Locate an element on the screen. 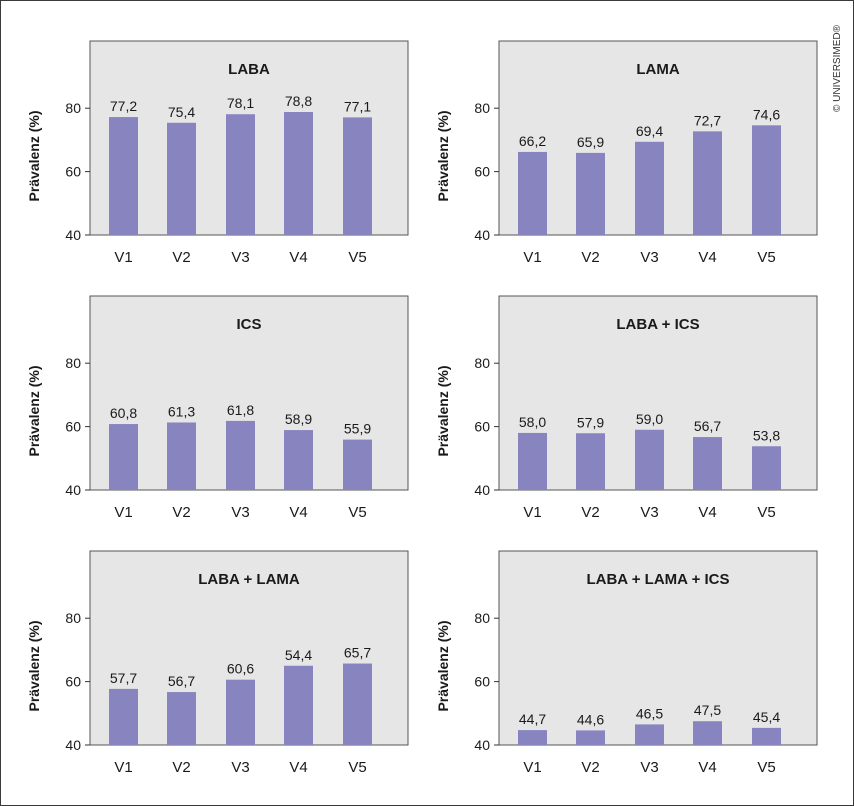 The image size is (854, 806). data-label: 65,9 is located at coordinates (590, 142).